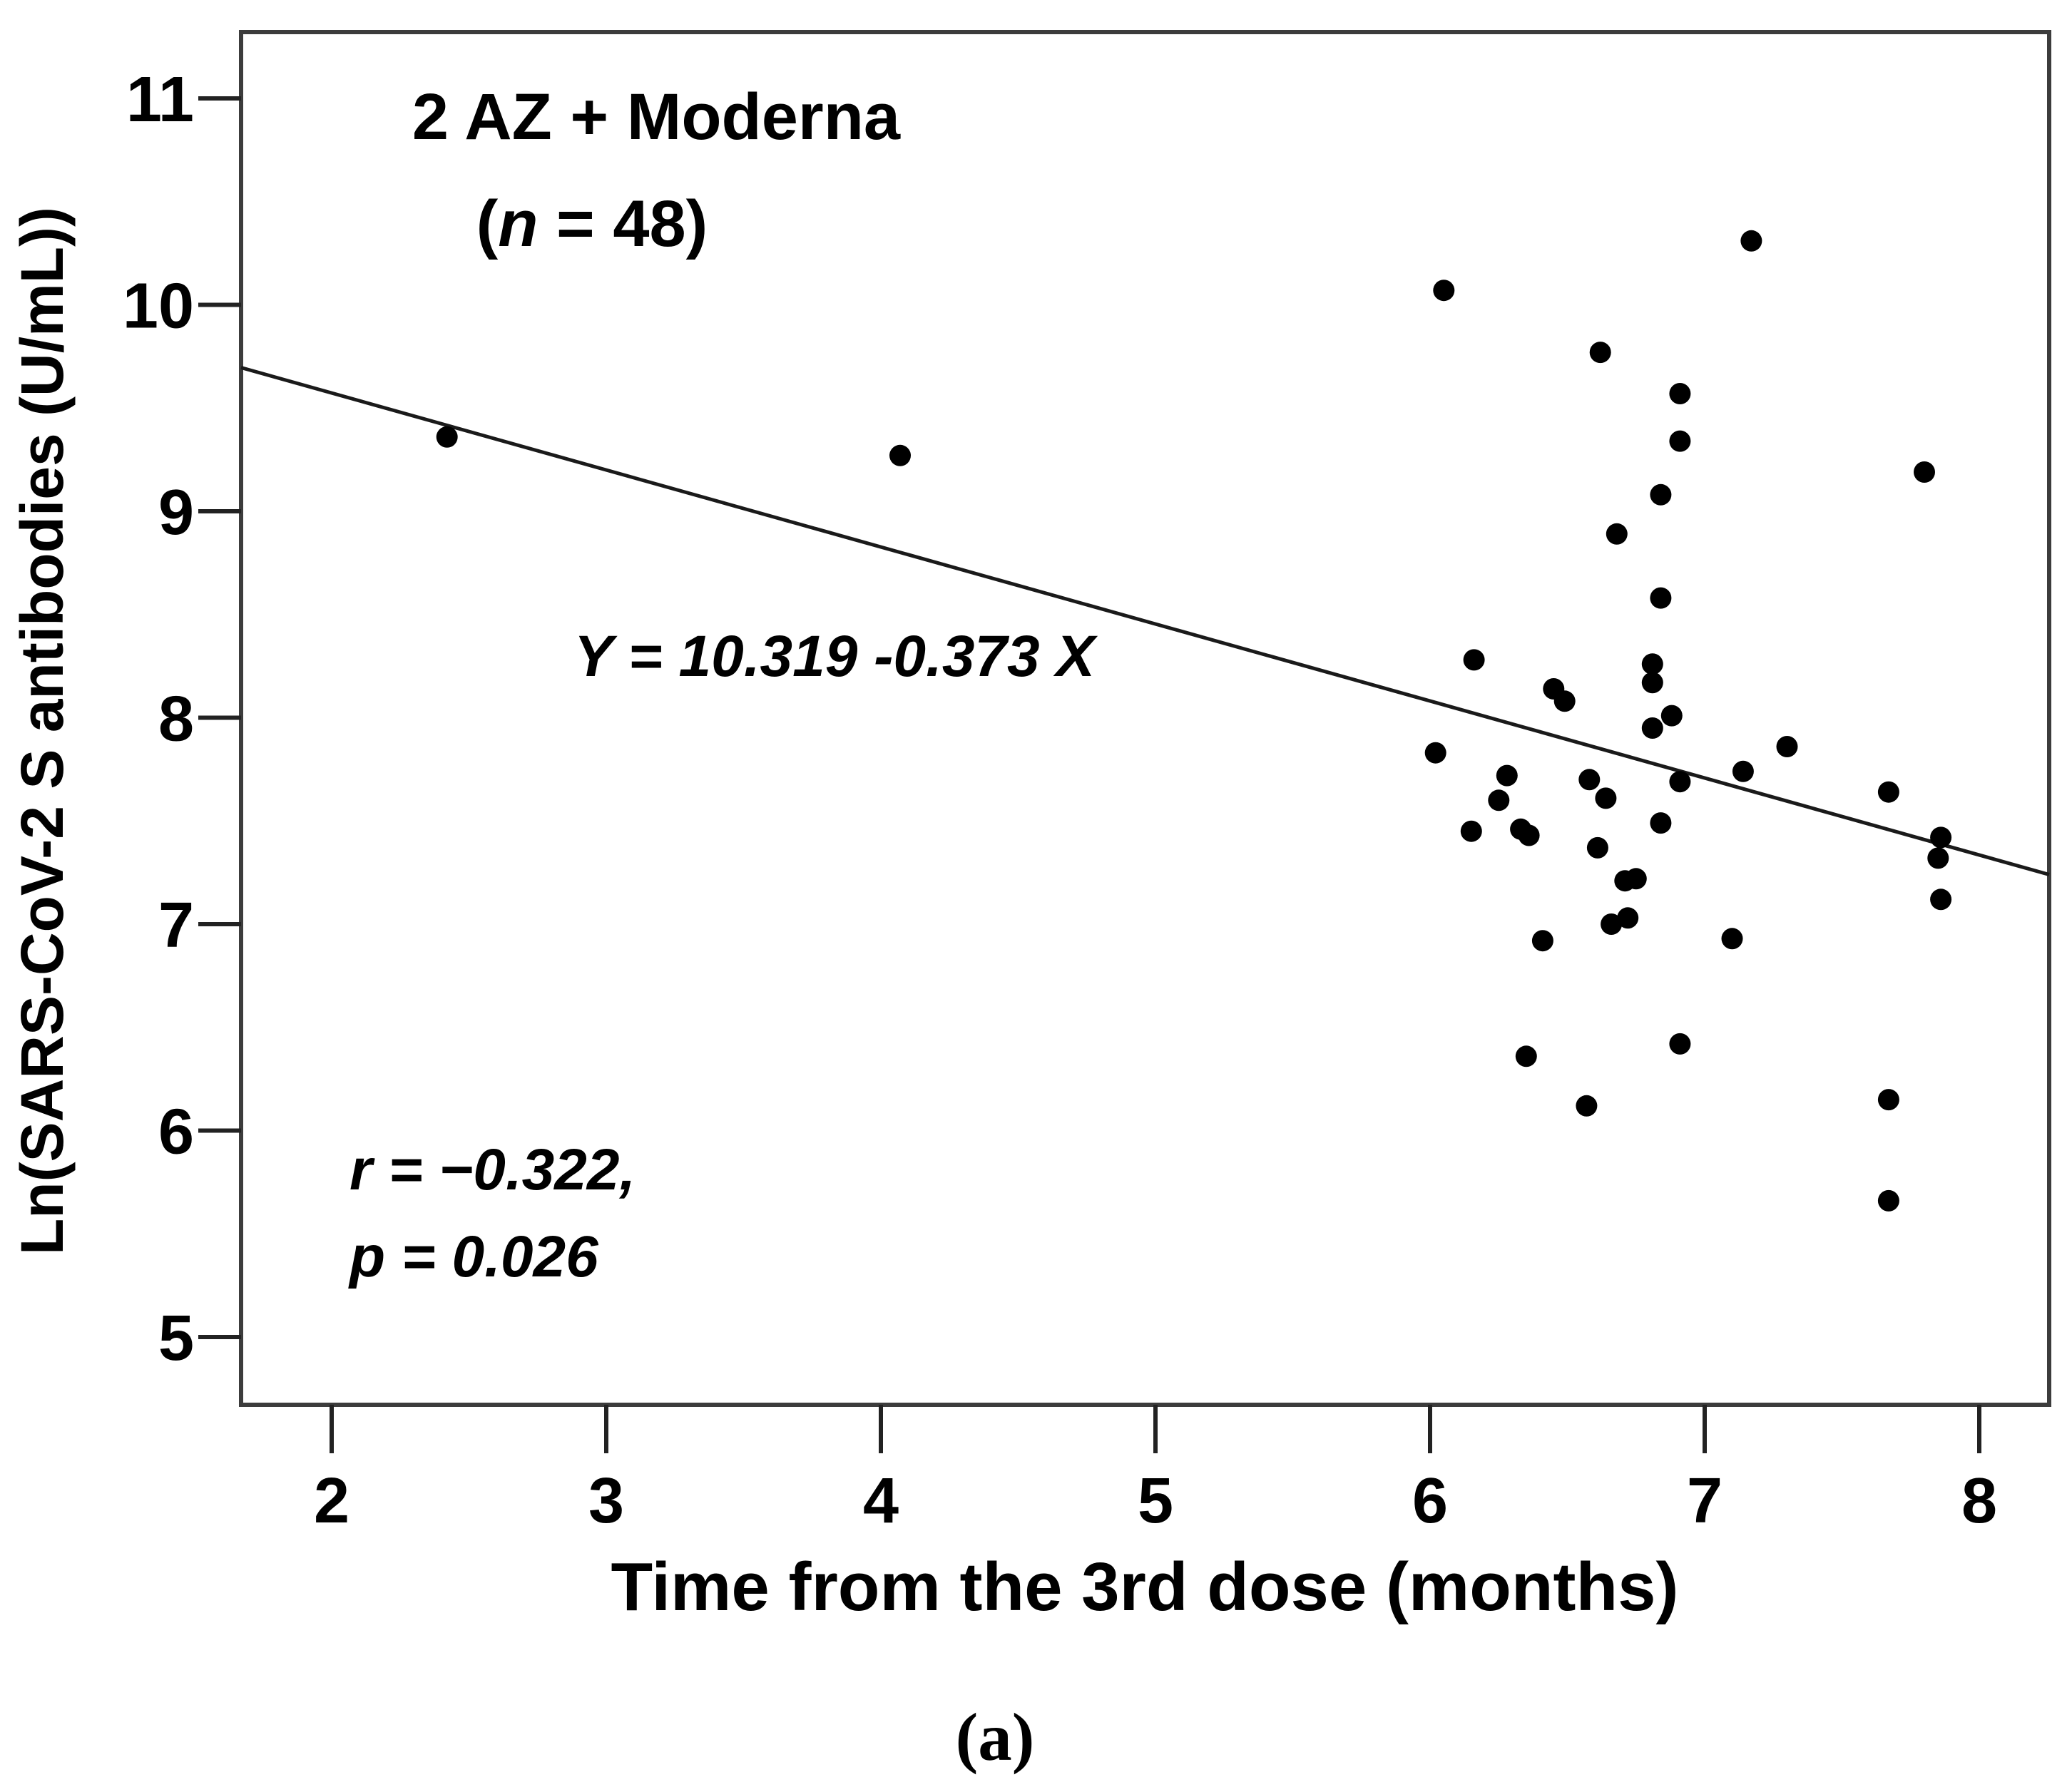 The width and height of the screenshot is (2072, 1782). I want to click on regression-equation: Y = 10.319 -0.373 X, so click(836, 656).